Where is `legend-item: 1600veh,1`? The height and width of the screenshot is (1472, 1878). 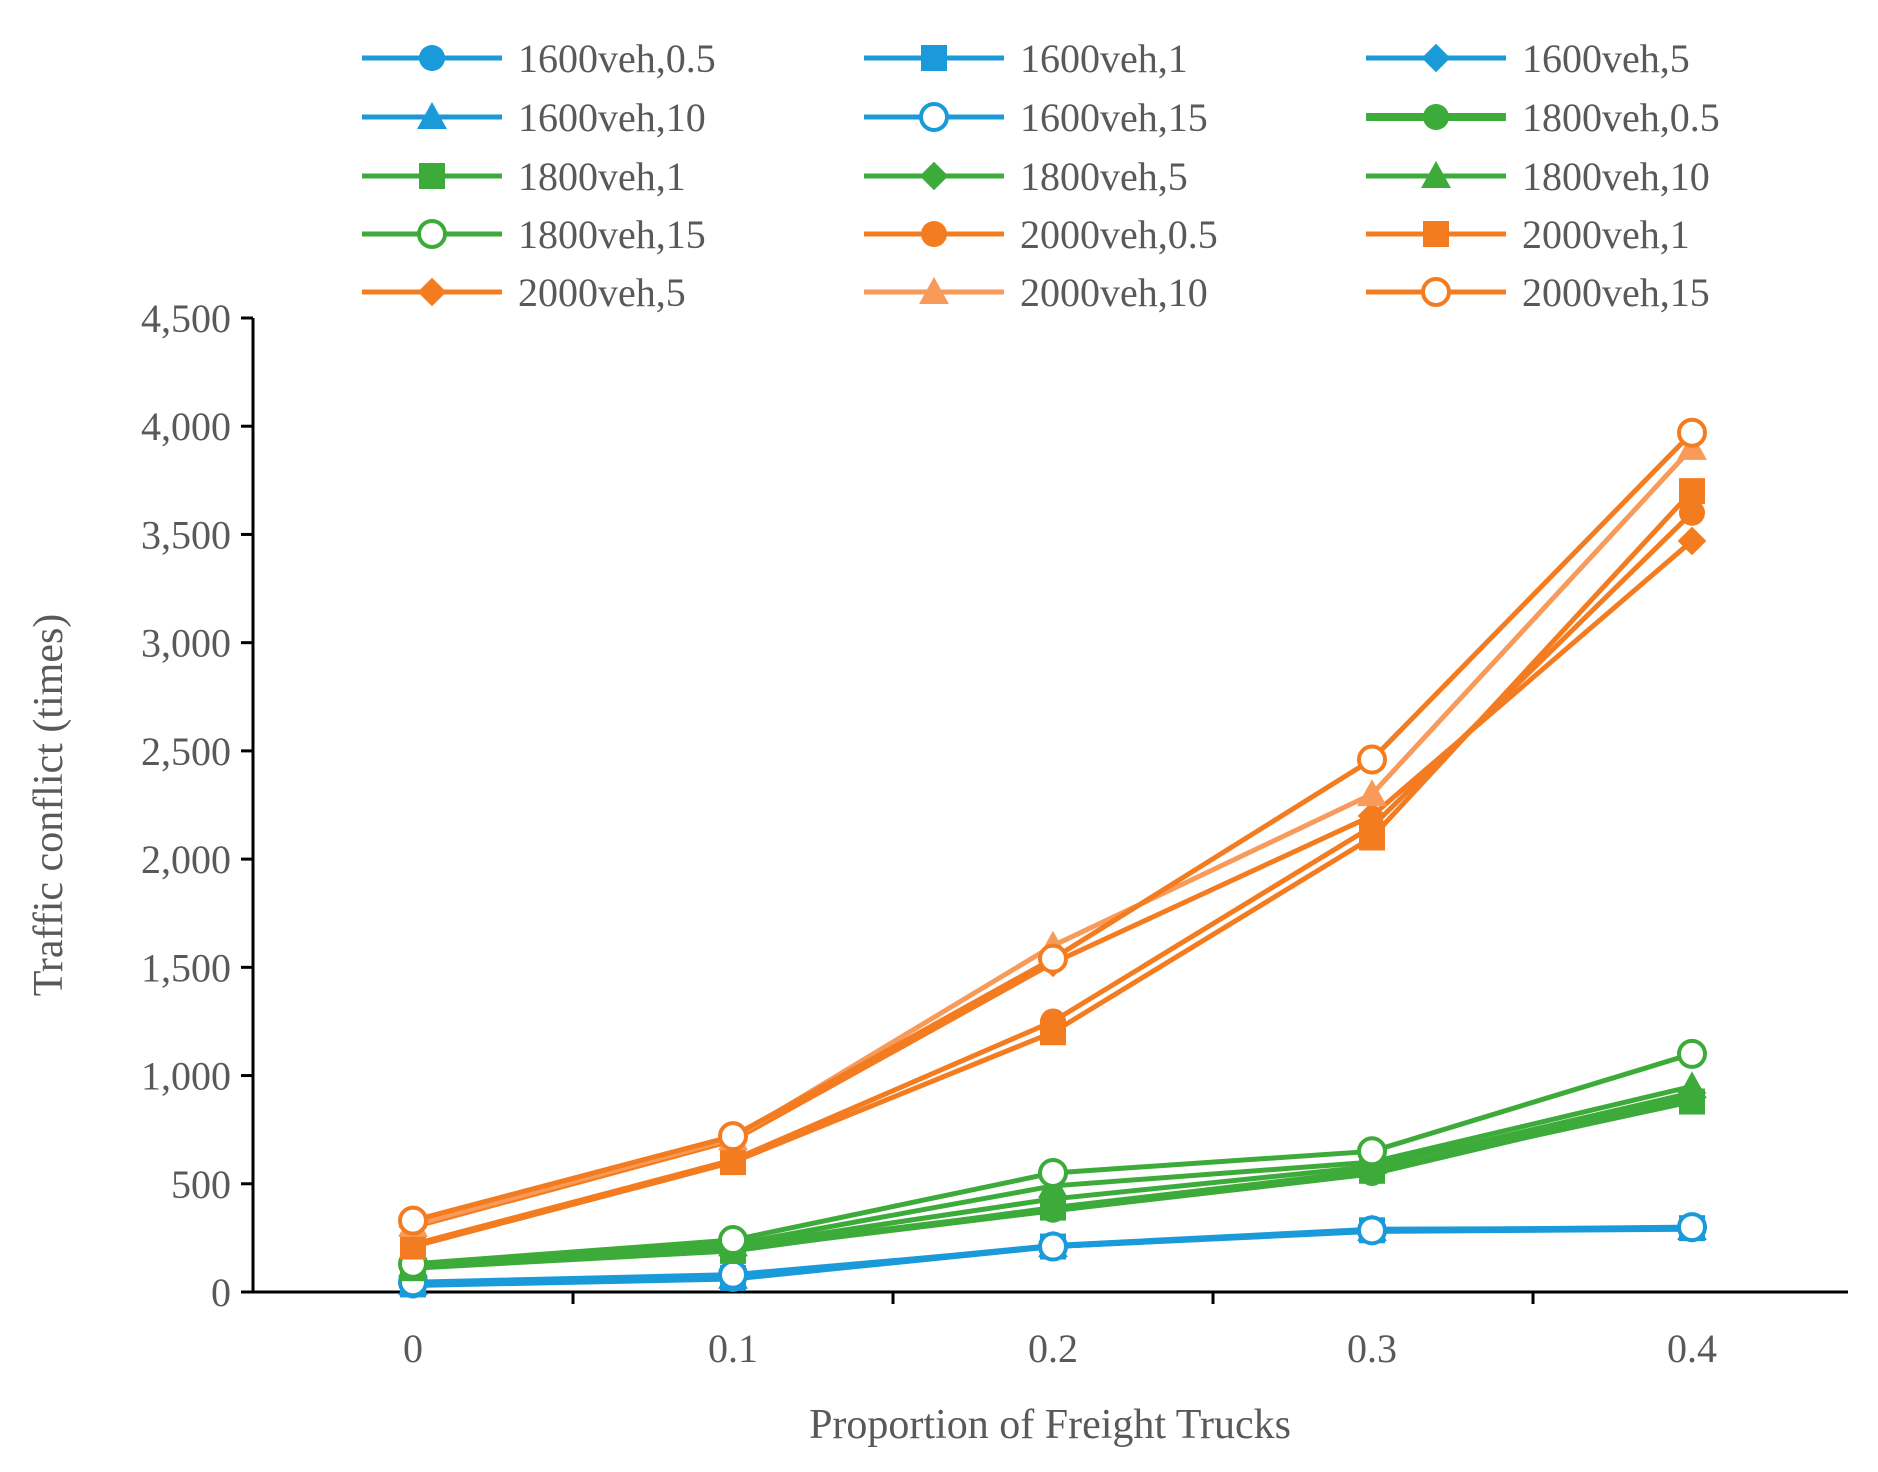
legend-item: 1600veh,1 is located at coordinates (1026, 58).